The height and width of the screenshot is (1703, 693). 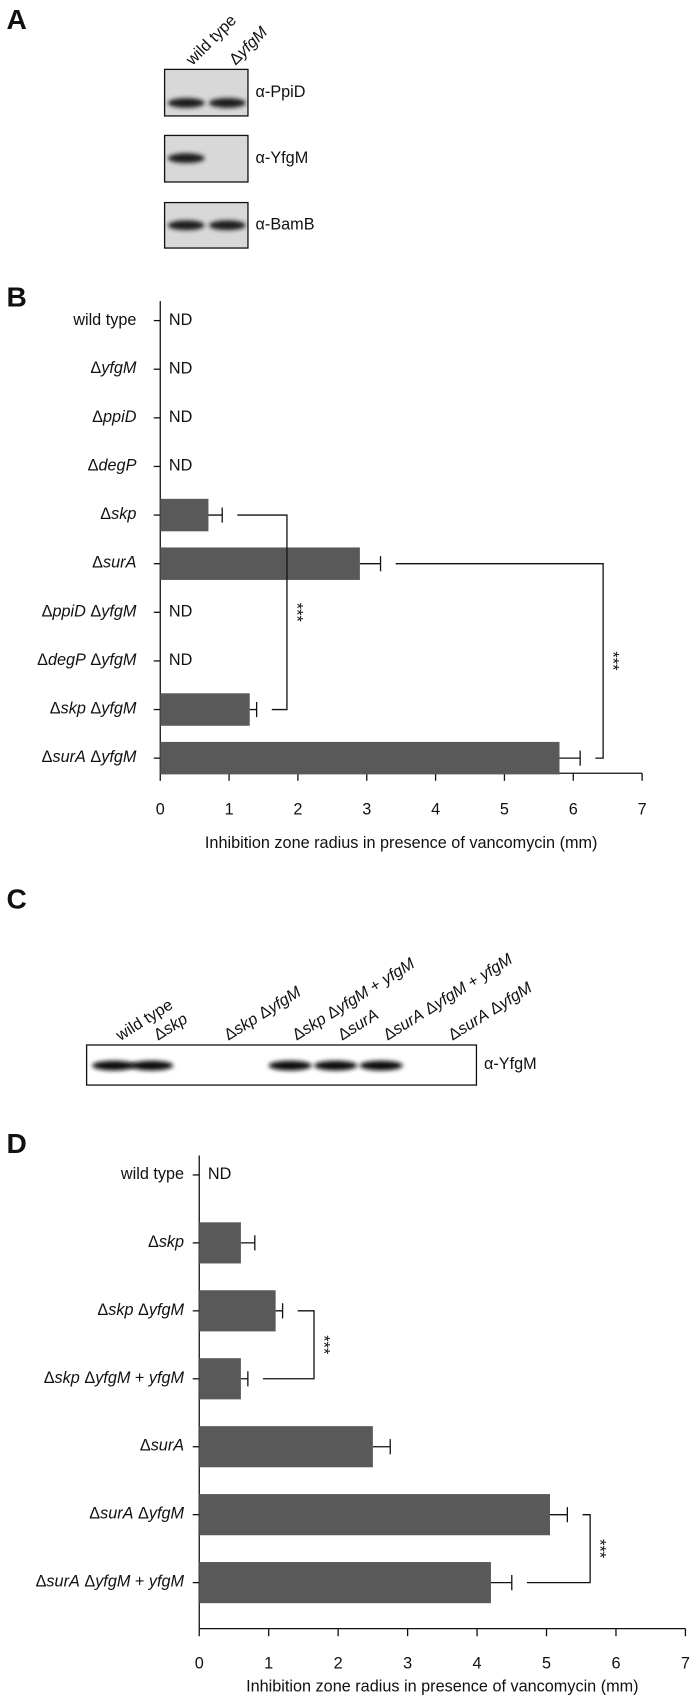 I want to click on blot-box, so click(x=206, y=92).